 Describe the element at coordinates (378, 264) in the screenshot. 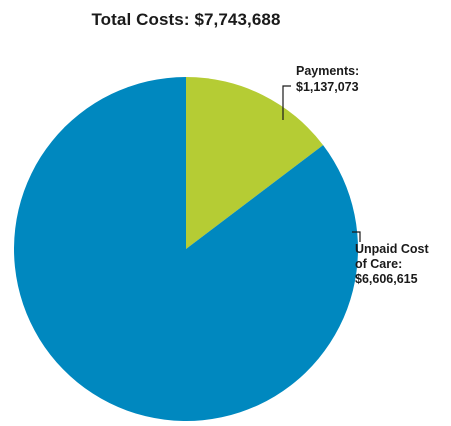

I see `slice-label-line: of Care:` at that location.